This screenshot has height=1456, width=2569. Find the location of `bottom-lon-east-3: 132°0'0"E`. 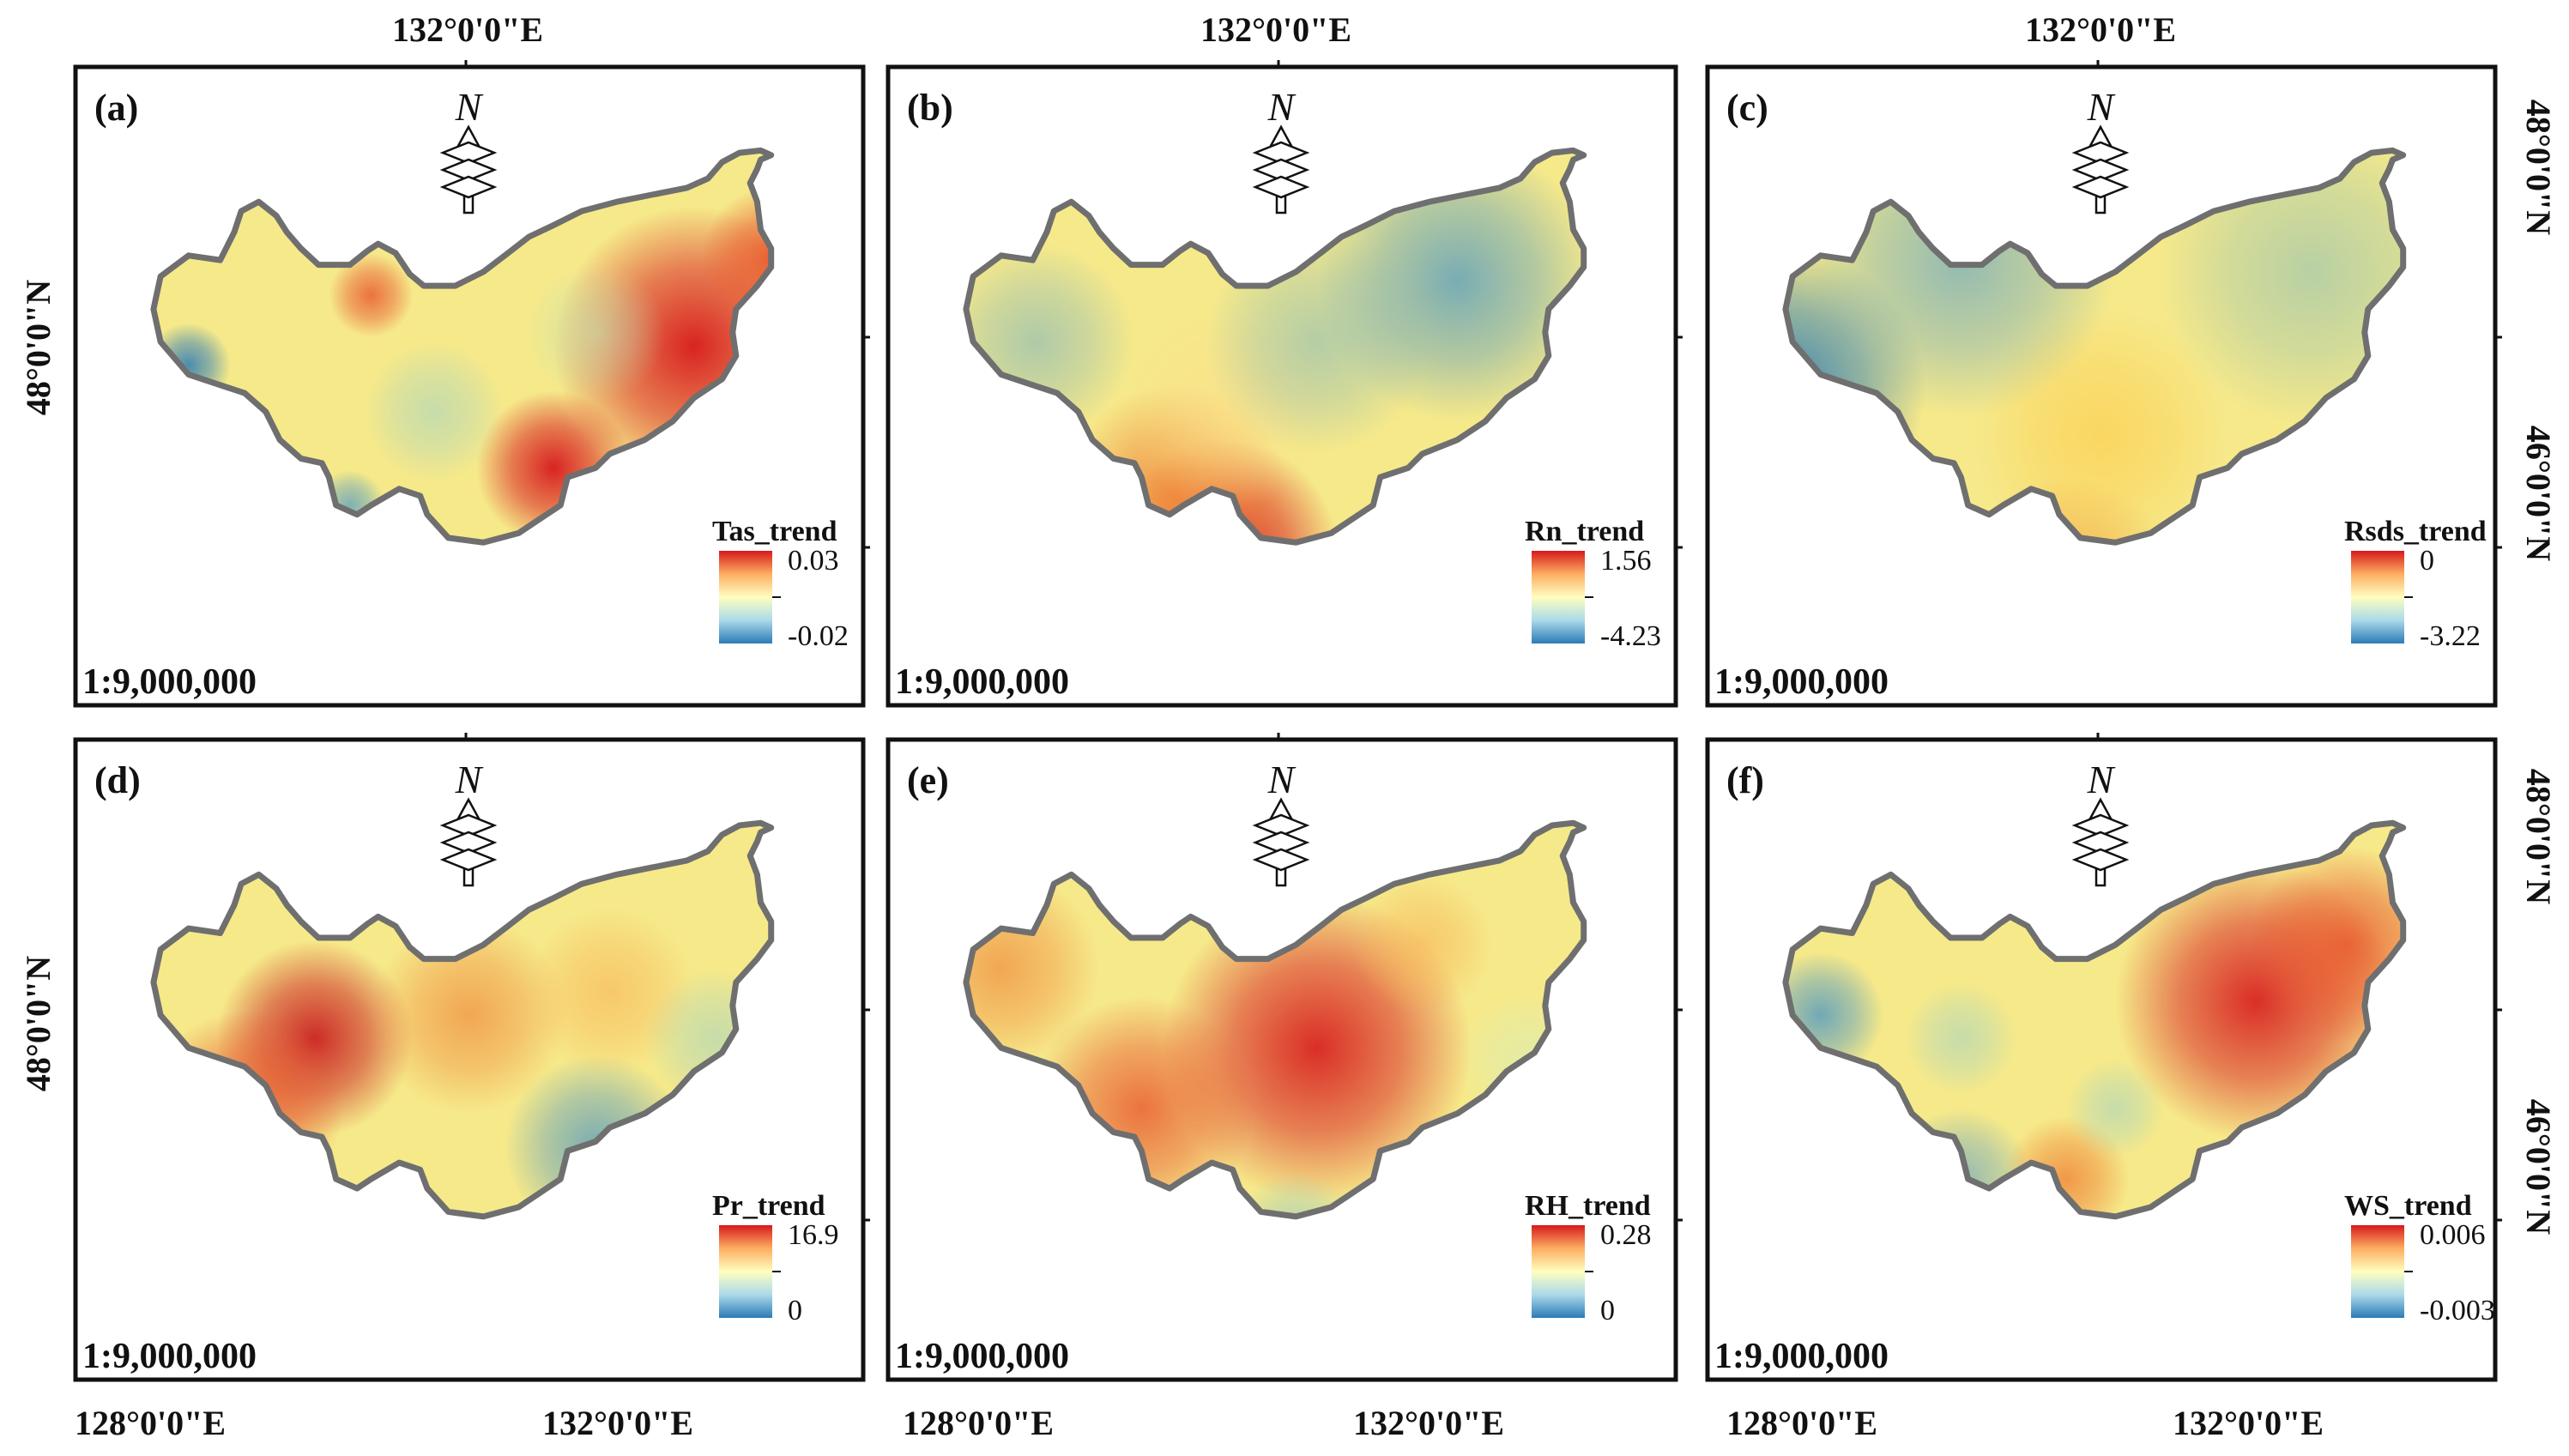

bottom-lon-east-3: 132°0'0"E is located at coordinates (2249, 1423).